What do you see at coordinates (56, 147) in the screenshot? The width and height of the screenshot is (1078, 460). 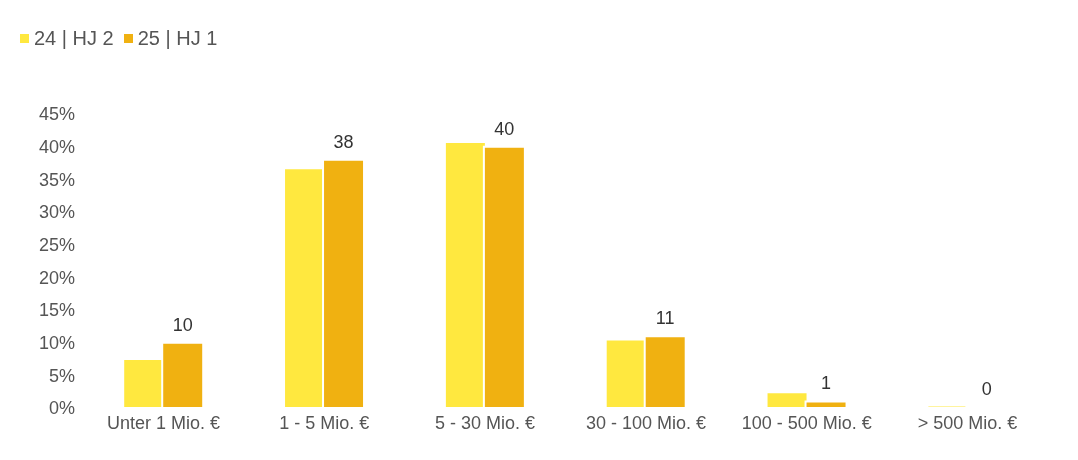 I see `y-tick-label: 40%` at bounding box center [56, 147].